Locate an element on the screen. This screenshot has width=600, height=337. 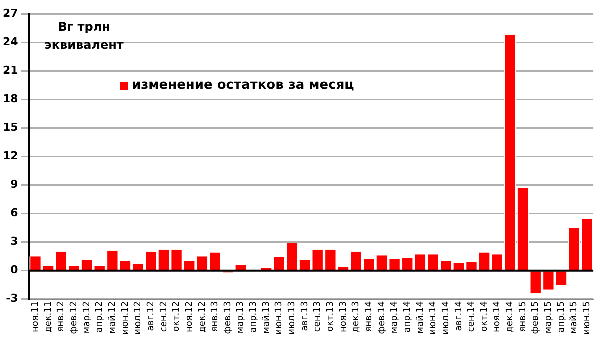
x-tick-label: июл.12 is located at coordinates (139, 318).